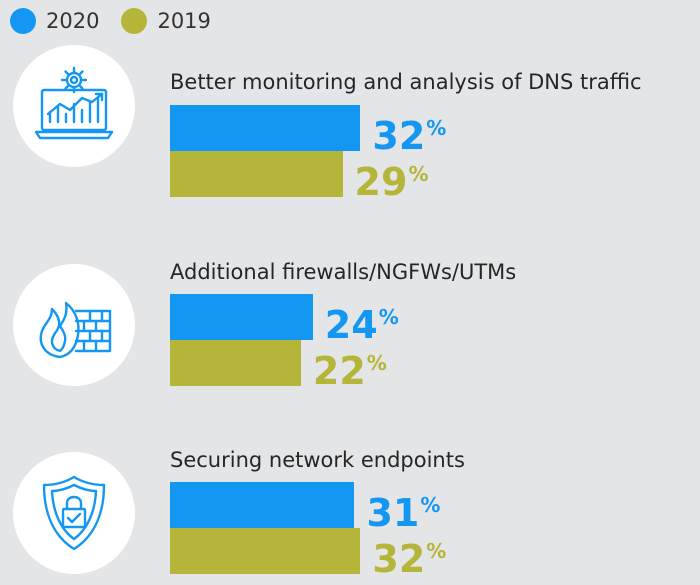  What do you see at coordinates (74, 325) in the screenshot?
I see `firewall-flame-icon` at bounding box center [74, 325].